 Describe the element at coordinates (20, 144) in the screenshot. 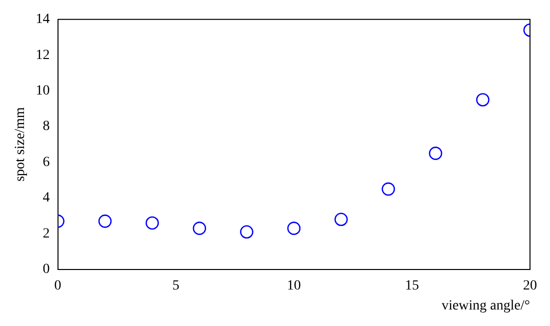

I see `y-axis-title: spot size/mm` at that location.